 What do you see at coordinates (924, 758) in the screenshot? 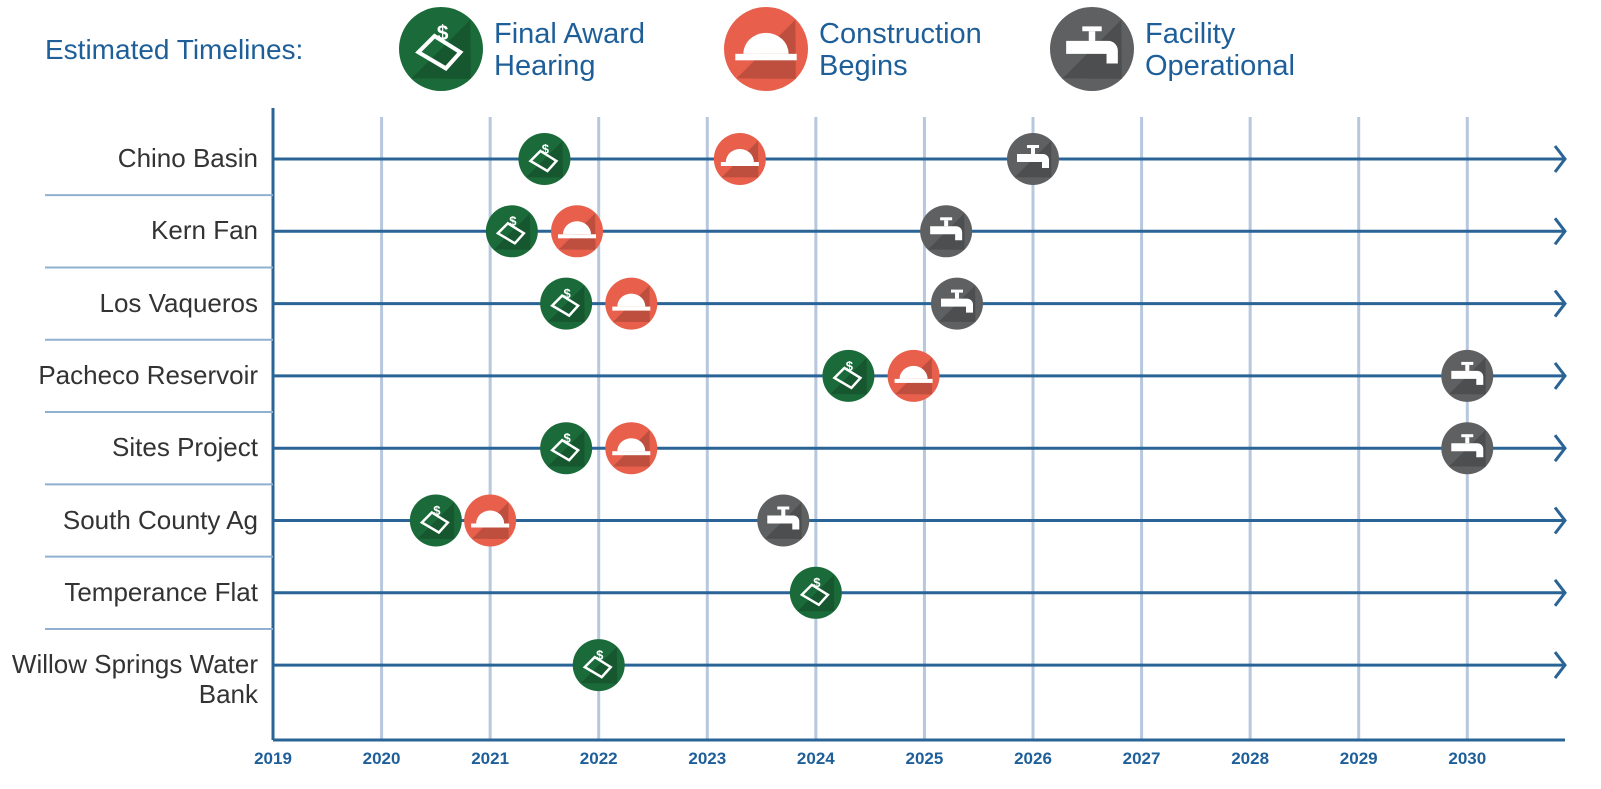
I see `x-tick-label: 2025` at bounding box center [924, 758].